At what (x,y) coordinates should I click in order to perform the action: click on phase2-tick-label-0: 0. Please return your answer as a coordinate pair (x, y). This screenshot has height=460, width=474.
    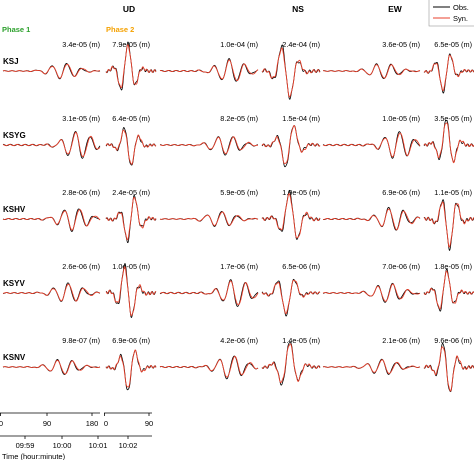
    Looking at the image, I should click on (106, 423).